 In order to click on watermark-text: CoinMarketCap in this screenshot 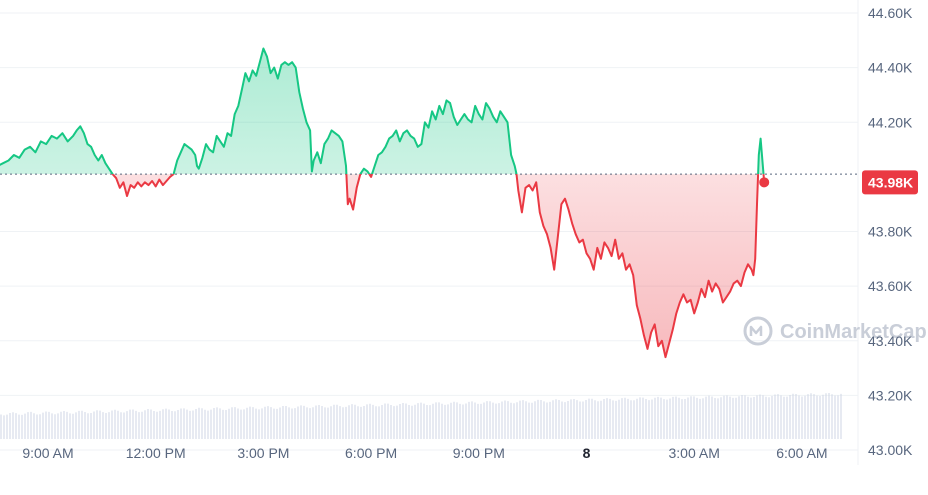, I will do `click(853, 332)`.